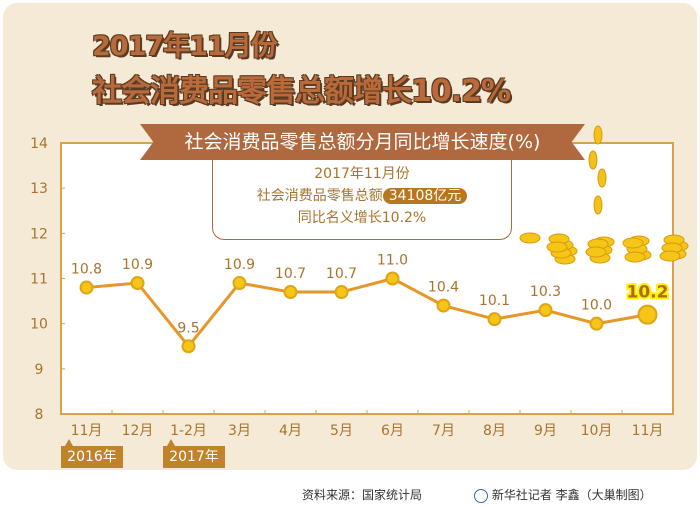 This screenshot has width=700, height=508. I want to click on series-line, so click(367, 312).